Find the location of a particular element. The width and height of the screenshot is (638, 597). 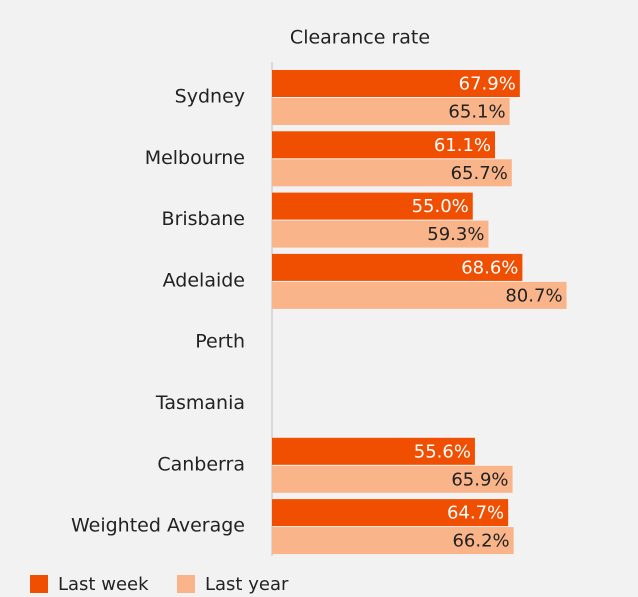

category-label: Adelaide is located at coordinates (204, 280).